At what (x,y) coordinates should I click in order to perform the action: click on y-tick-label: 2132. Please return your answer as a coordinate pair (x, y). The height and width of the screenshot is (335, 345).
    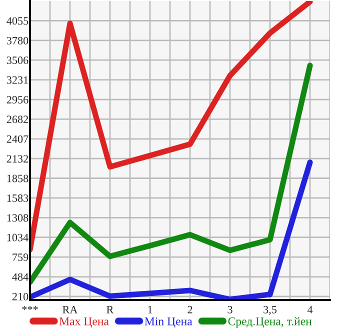
    Looking at the image, I should click on (17, 159).